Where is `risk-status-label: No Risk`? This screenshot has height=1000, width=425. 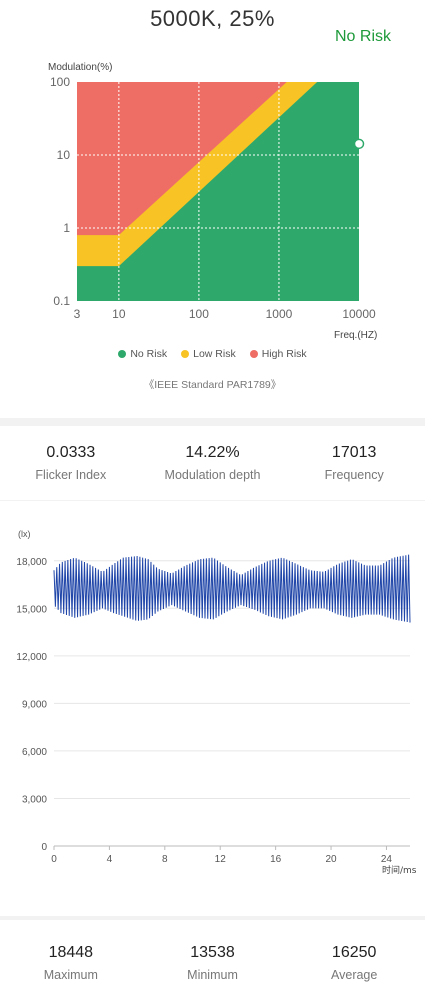
risk-status-label: No Risk is located at coordinates (362, 36).